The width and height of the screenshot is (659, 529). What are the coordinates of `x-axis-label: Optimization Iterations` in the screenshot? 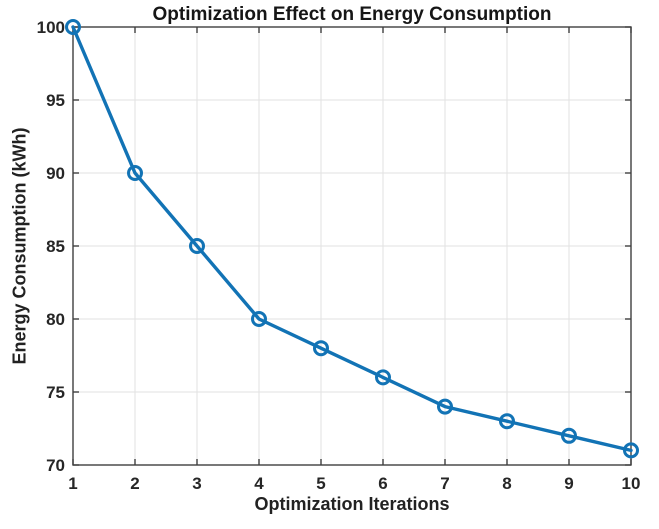 It's located at (352, 504).